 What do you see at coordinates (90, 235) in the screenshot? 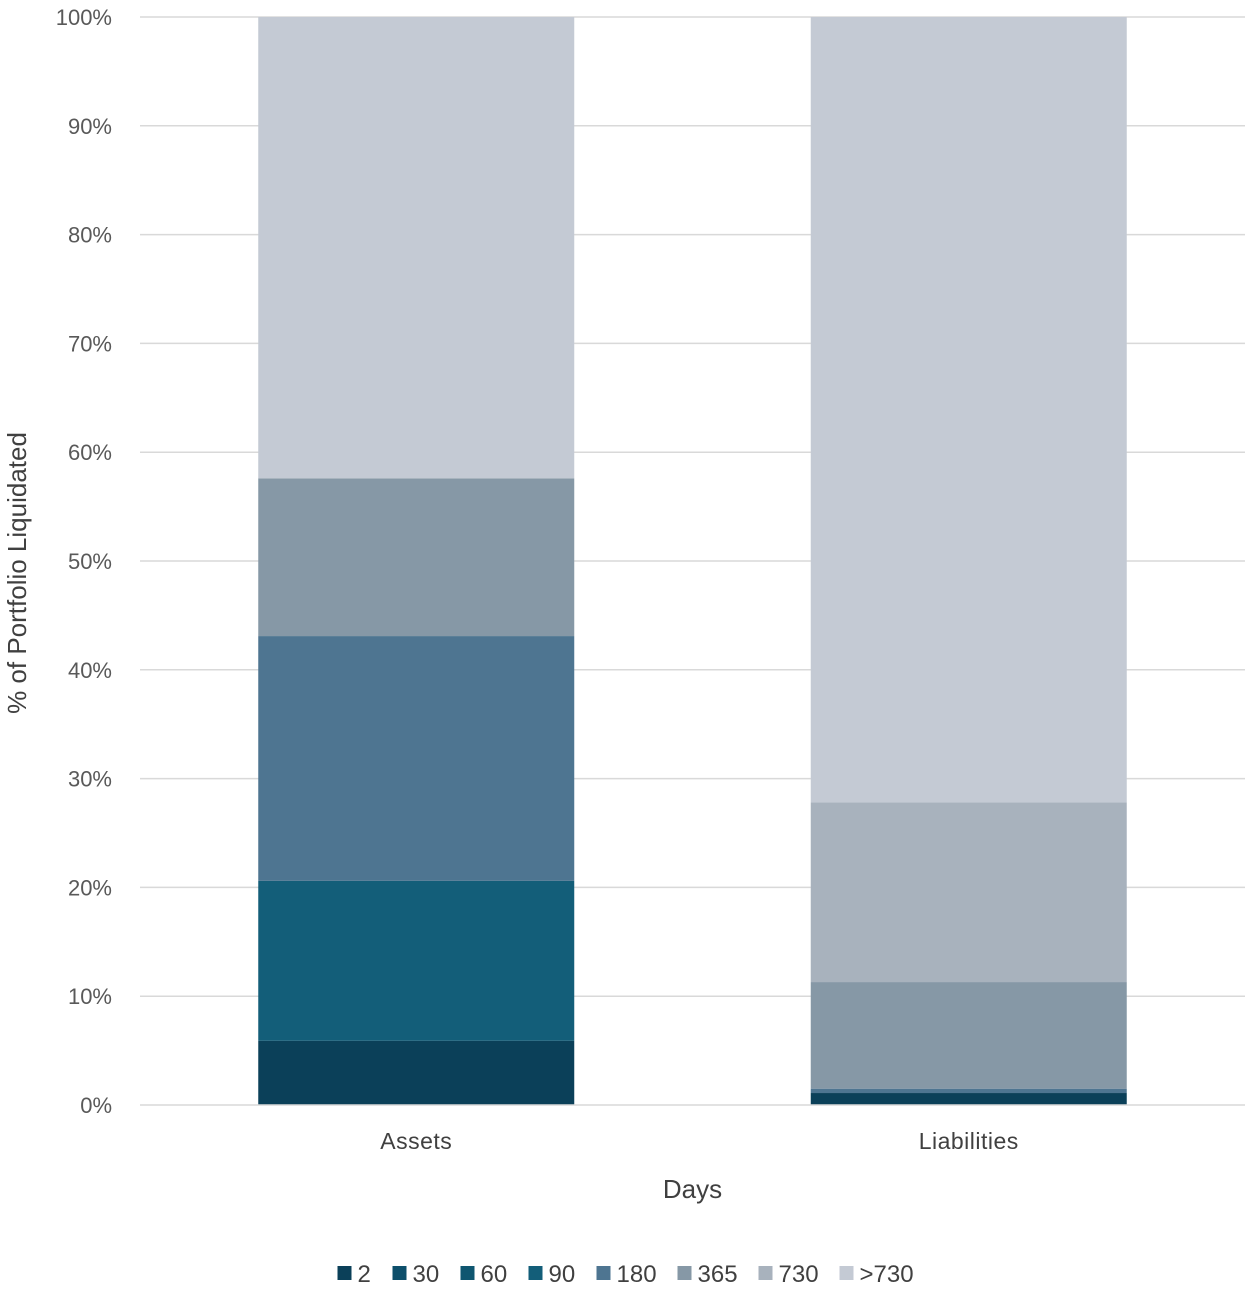
I see `y-tick-label: 80%` at bounding box center [90, 235].